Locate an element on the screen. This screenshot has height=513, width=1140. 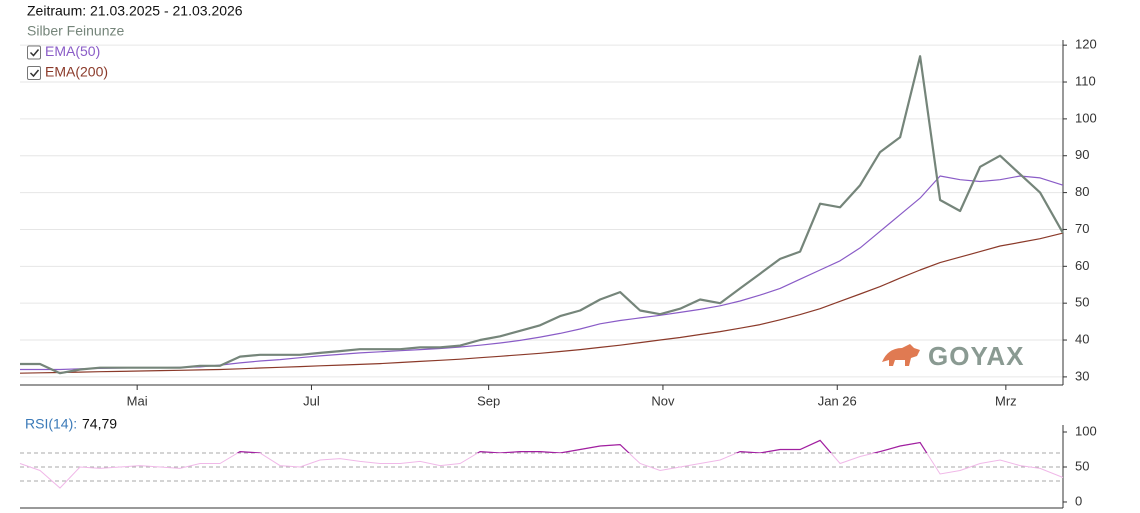
rsi-label: RSI(14): is located at coordinates (51, 424).